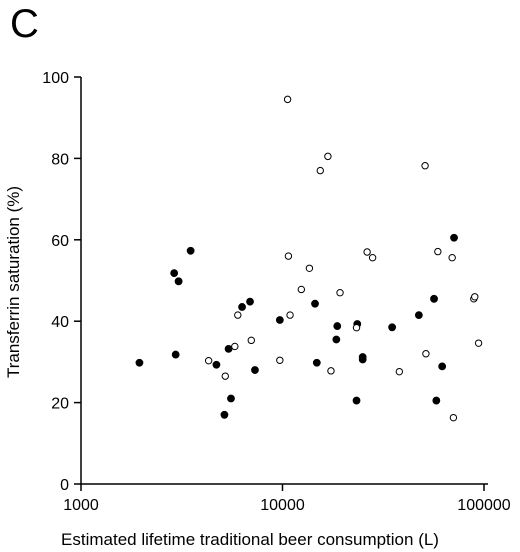 The height and width of the screenshot is (552, 520). Describe the element at coordinates (60, 404) in the screenshot. I see `y-tick-label: 20` at that location.